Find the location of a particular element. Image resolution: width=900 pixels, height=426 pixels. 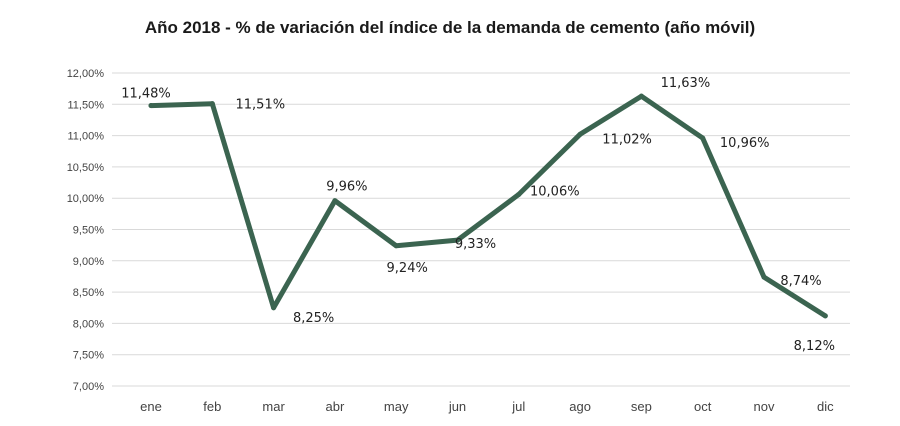

x-tick-label: sep is located at coordinates (641, 406).